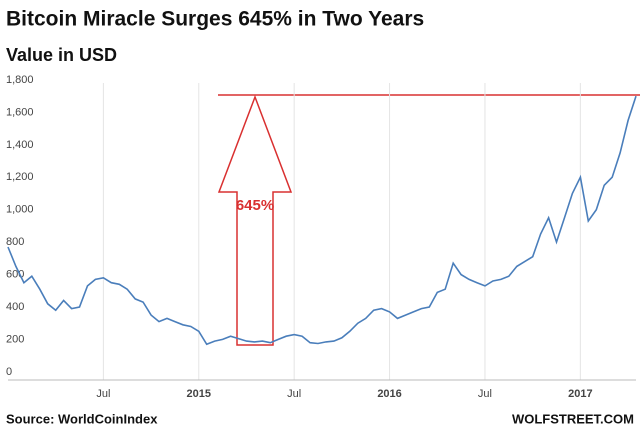 Image resolution: width=640 pixels, height=442 pixels. What do you see at coordinates (15, 242) in the screenshot?
I see `y-tick-label: 800` at bounding box center [15, 242].